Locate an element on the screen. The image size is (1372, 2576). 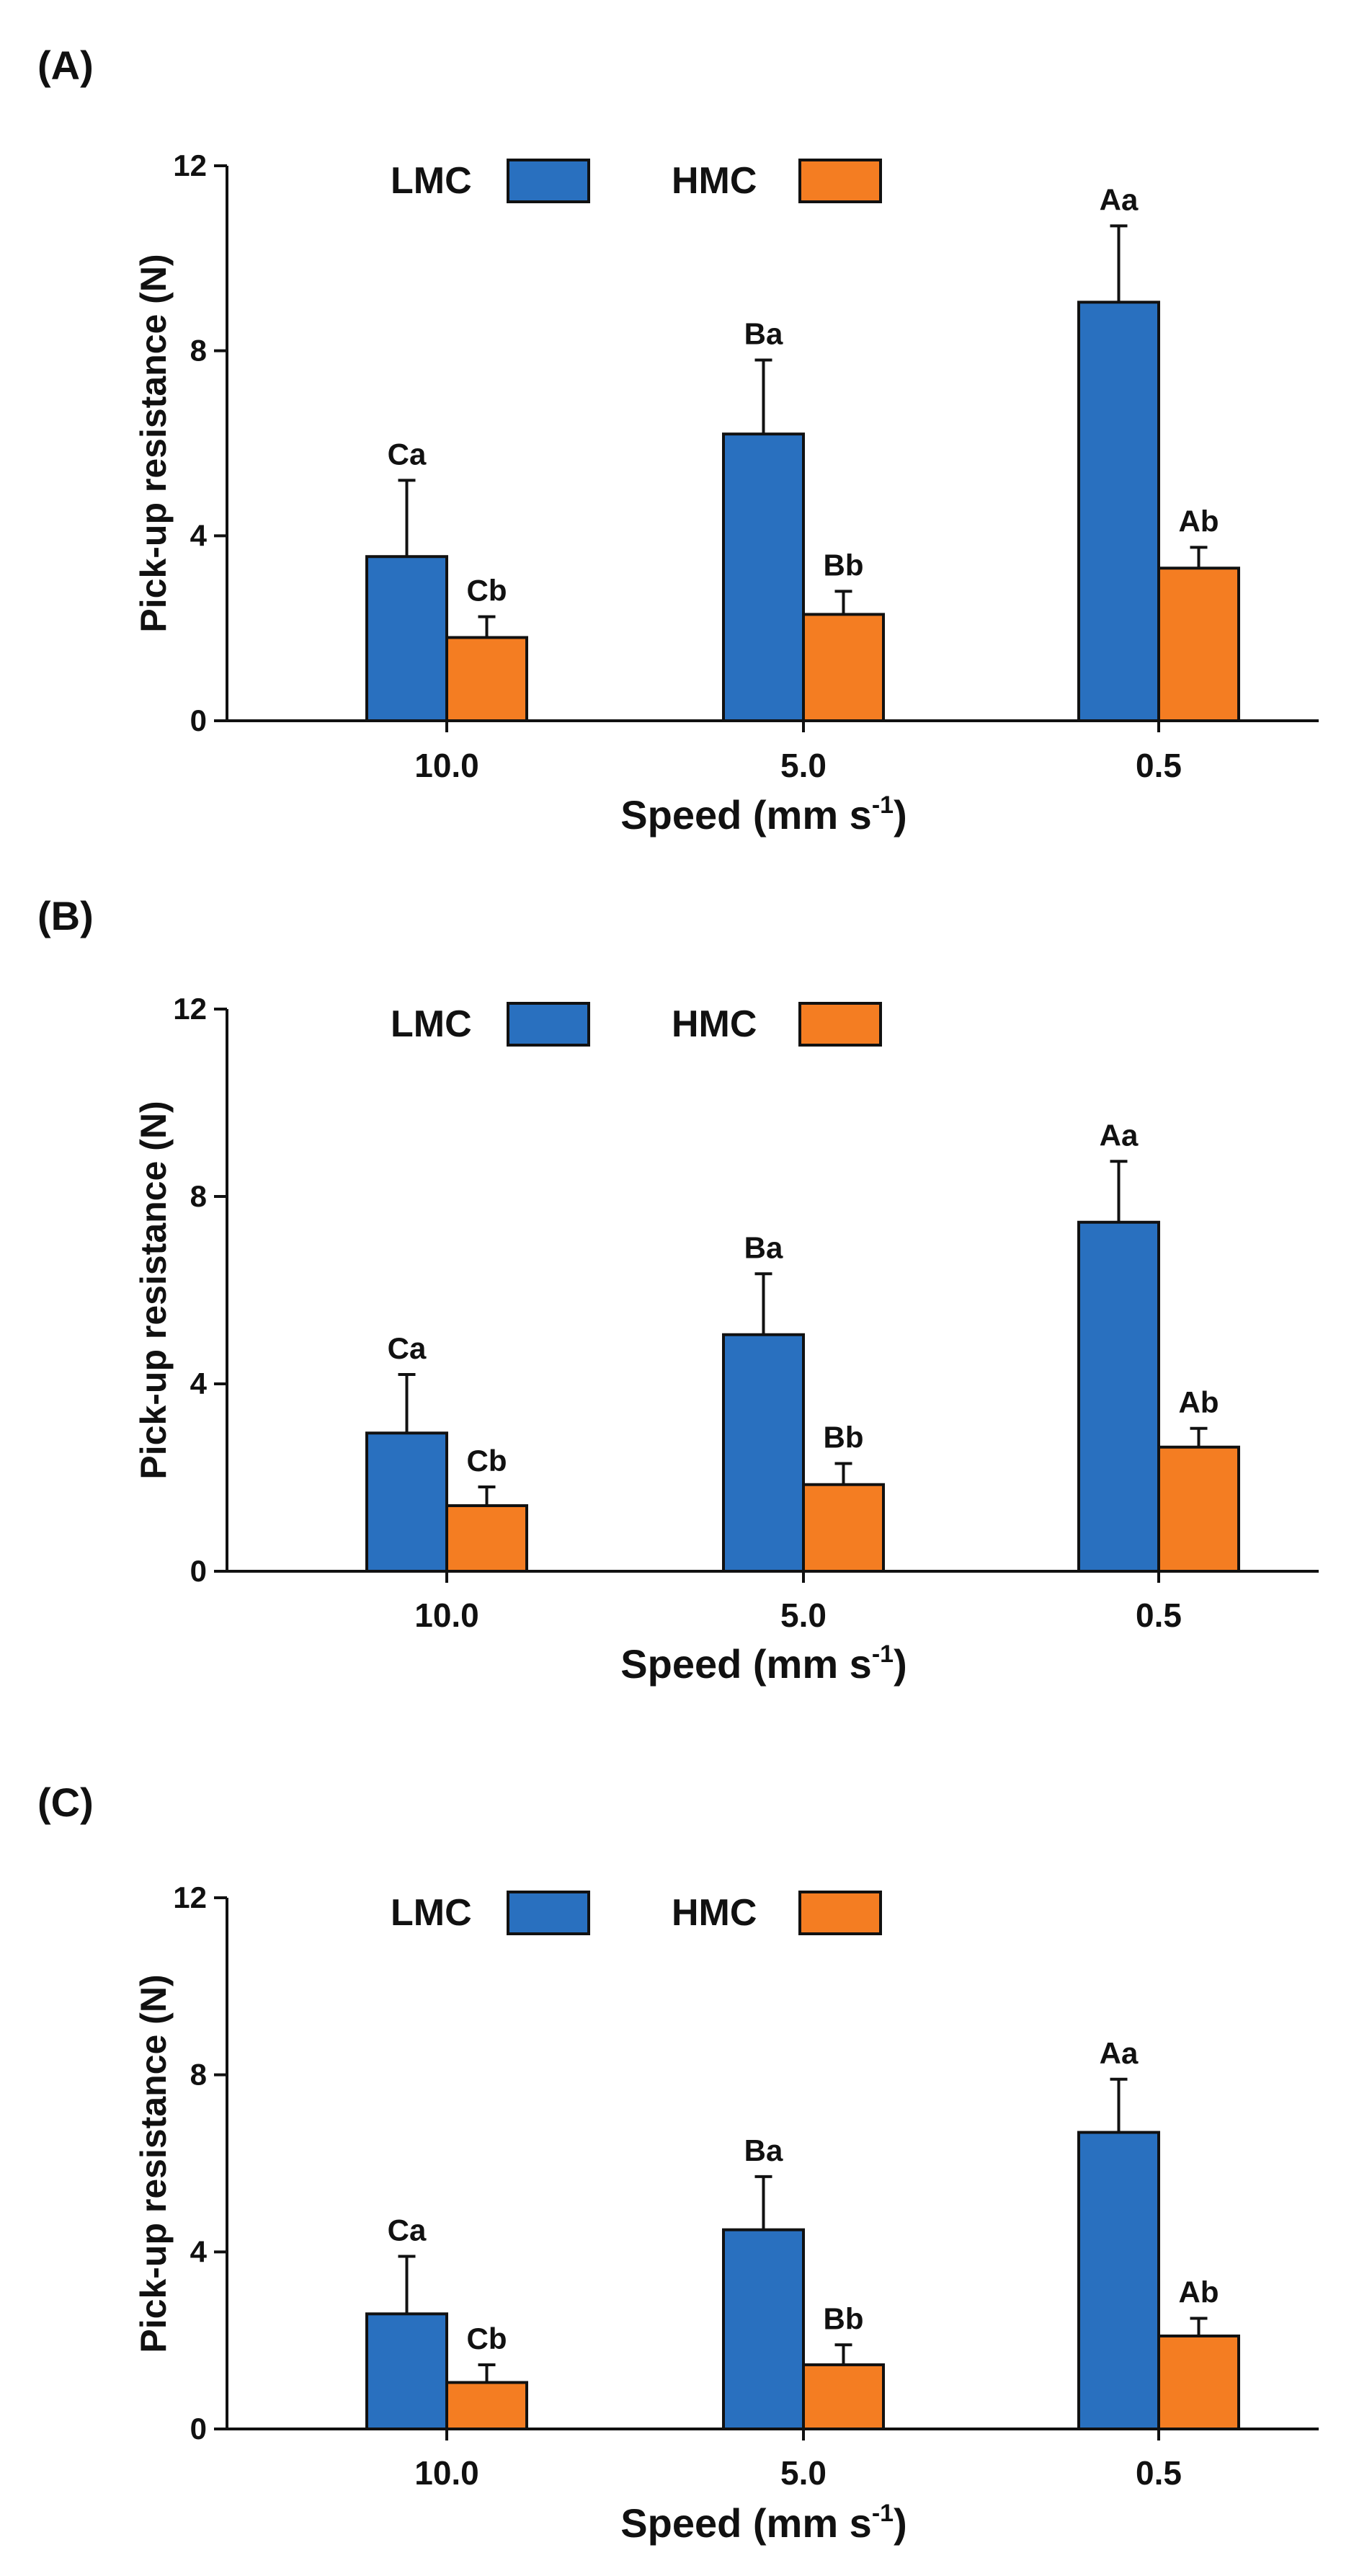
panel-label: (B) is located at coordinates (65, 915).